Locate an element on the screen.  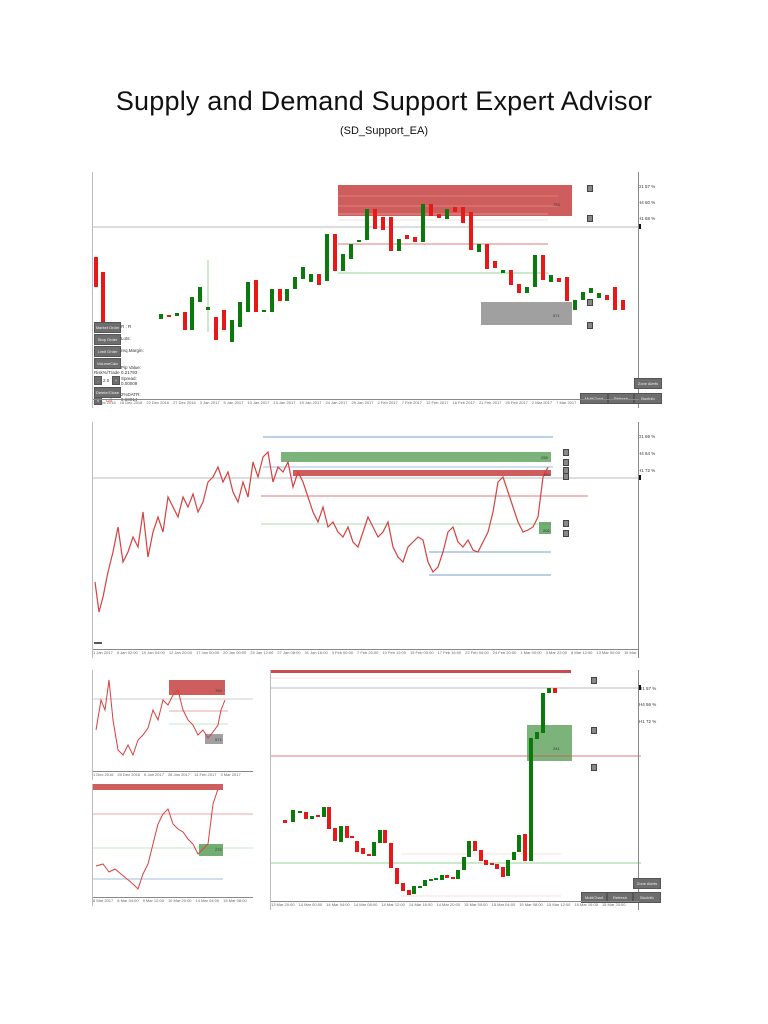
demand-zone-label: 255 is located at coordinates (544, 457).